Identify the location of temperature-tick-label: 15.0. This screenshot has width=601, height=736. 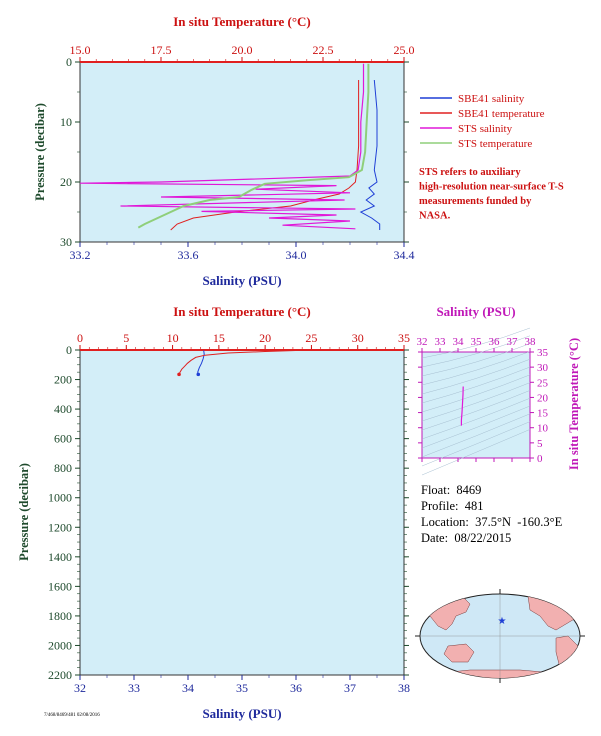
(80, 50).